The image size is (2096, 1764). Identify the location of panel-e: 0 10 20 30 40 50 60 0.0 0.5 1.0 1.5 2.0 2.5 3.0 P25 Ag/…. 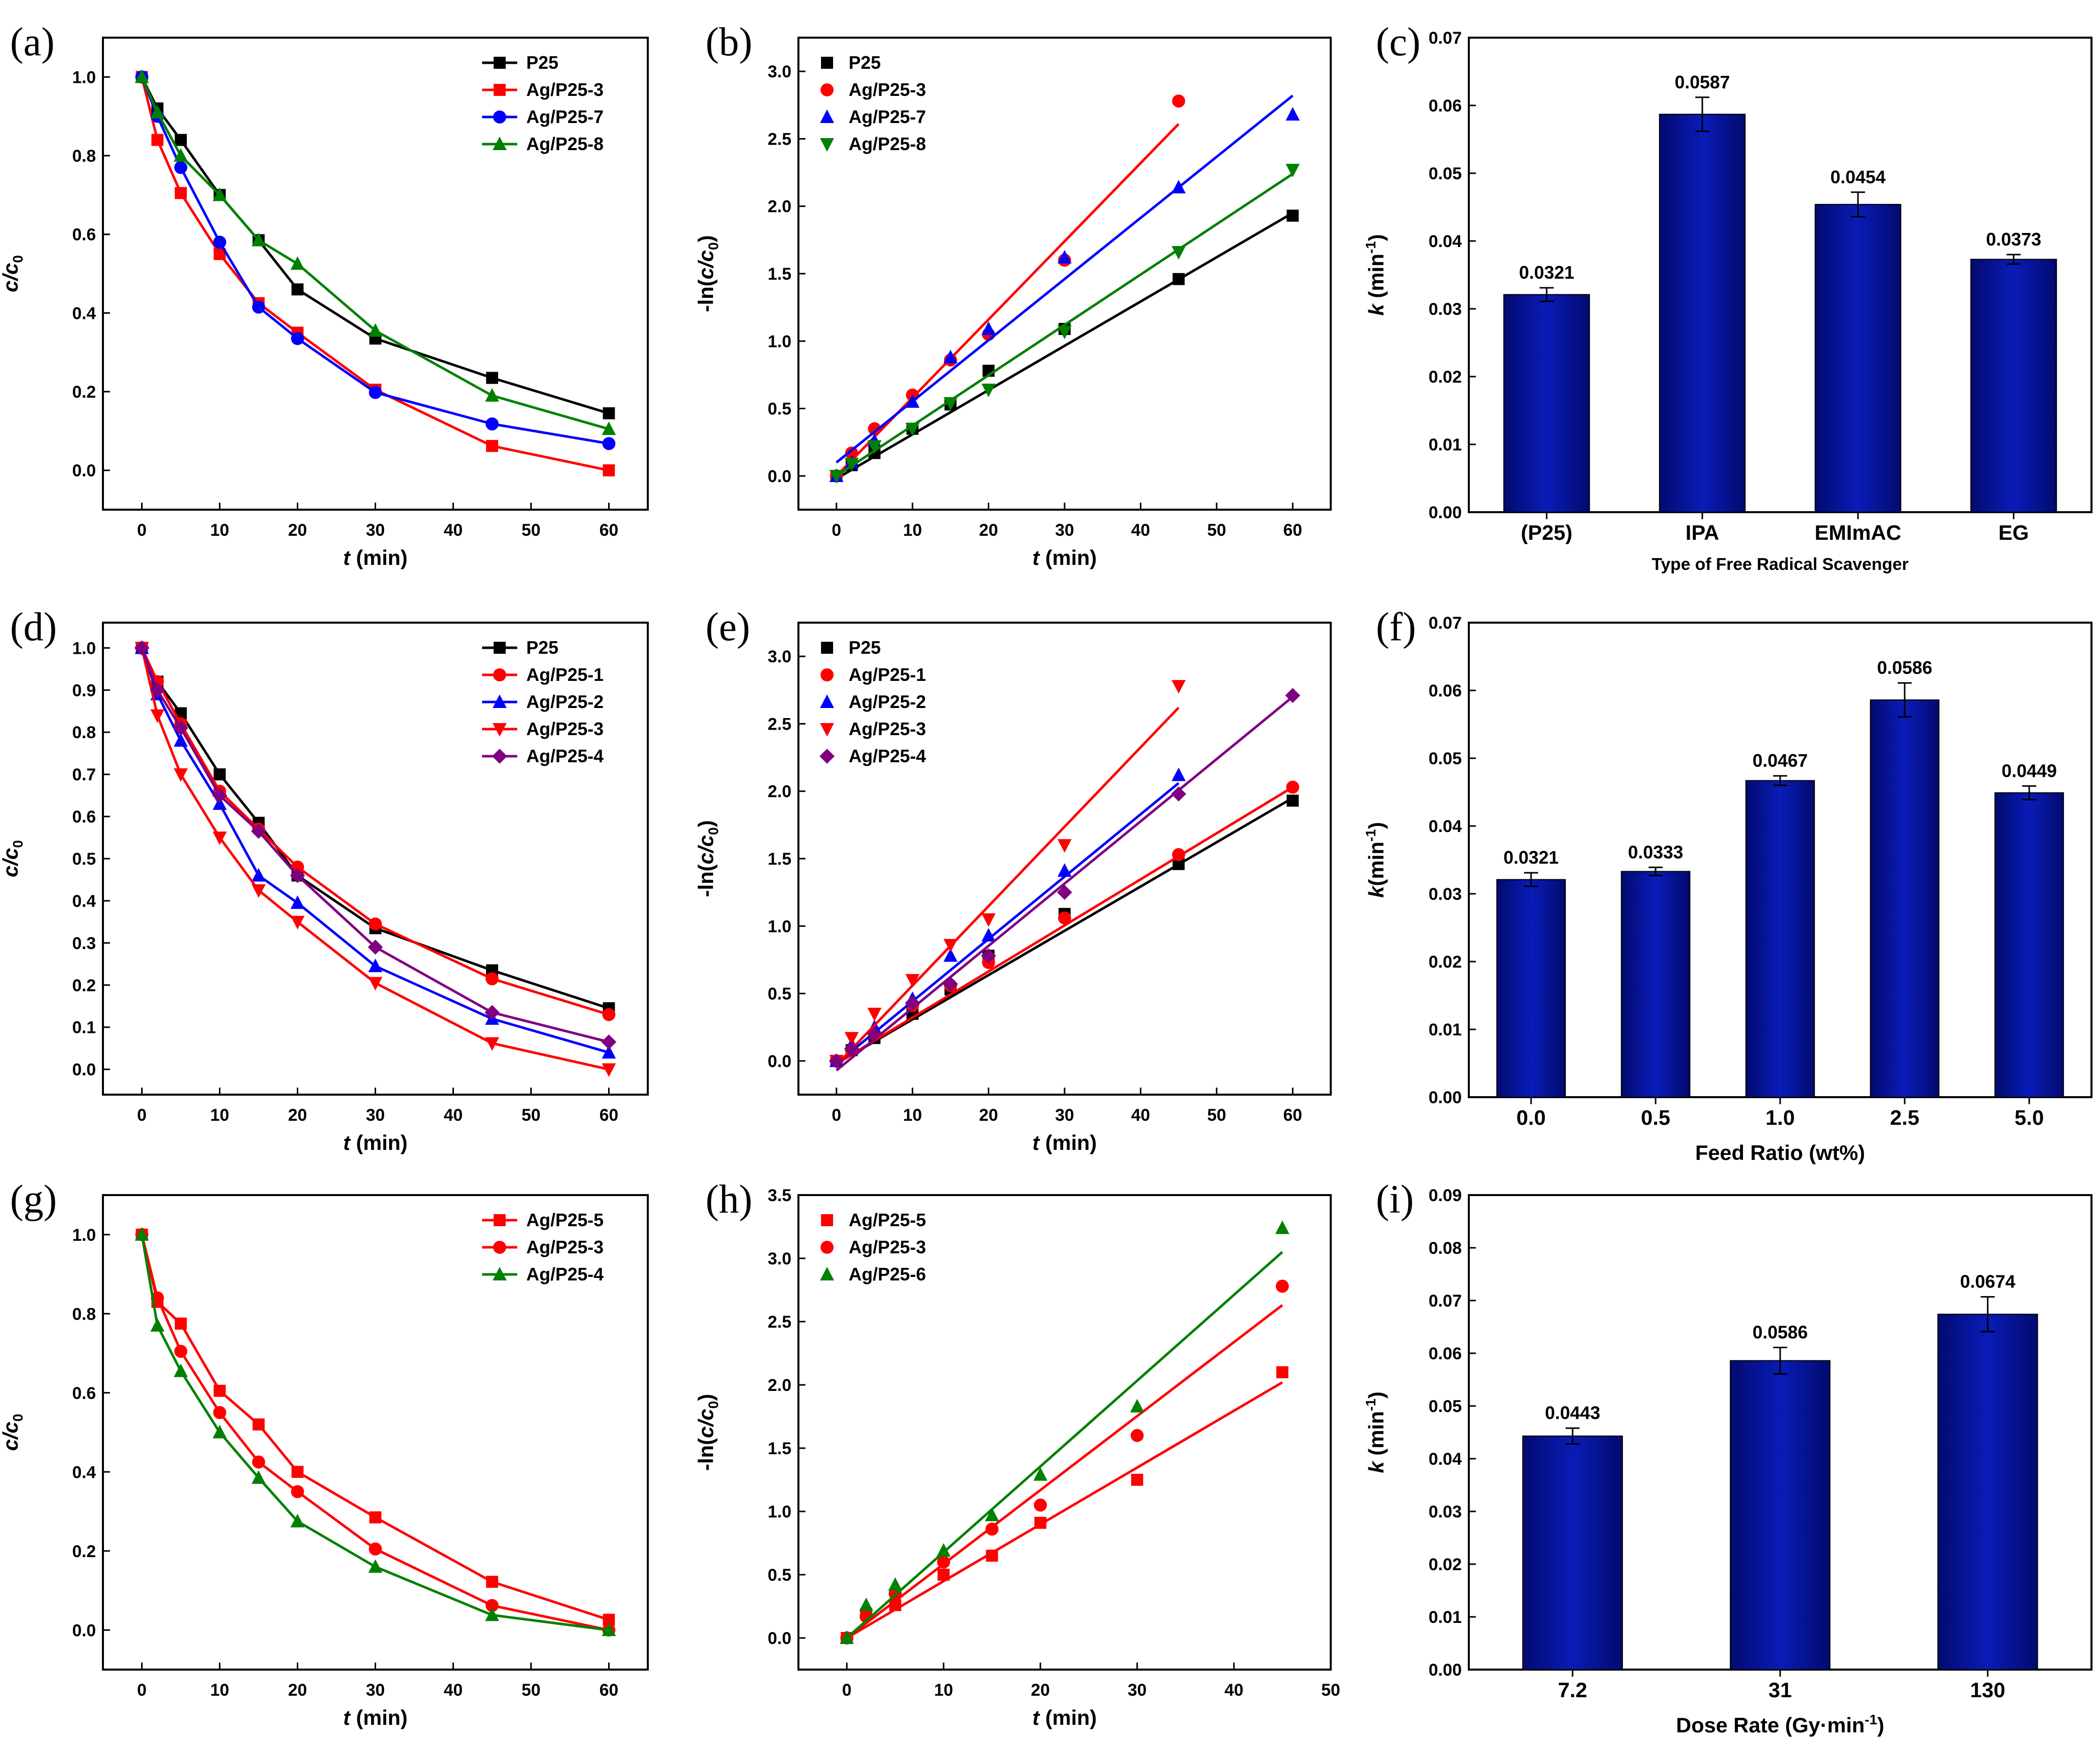
(1013, 879).